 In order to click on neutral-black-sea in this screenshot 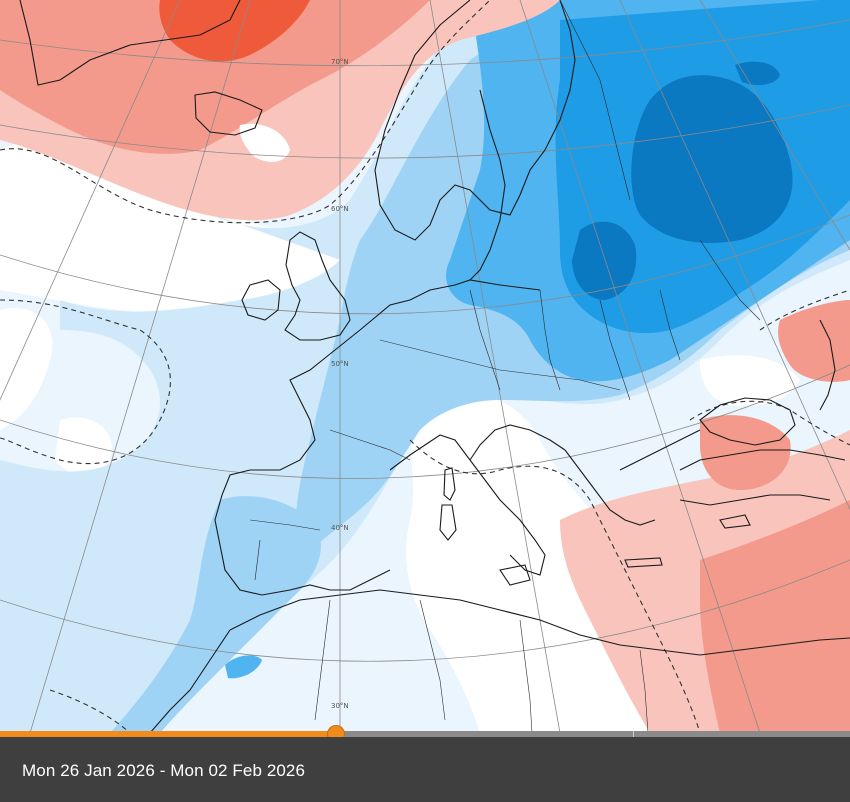, I will do `click(750, 381)`.